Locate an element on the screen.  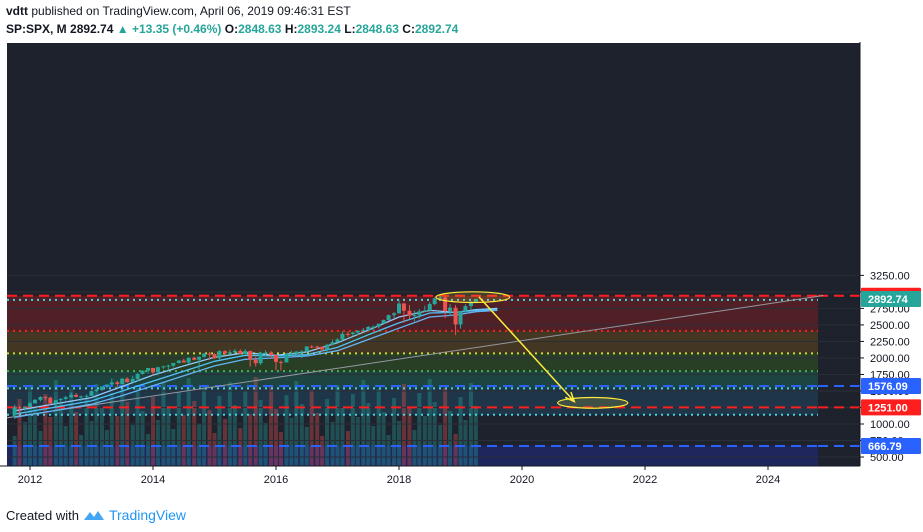
open-value: 2848.63 is located at coordinates (260, 29).